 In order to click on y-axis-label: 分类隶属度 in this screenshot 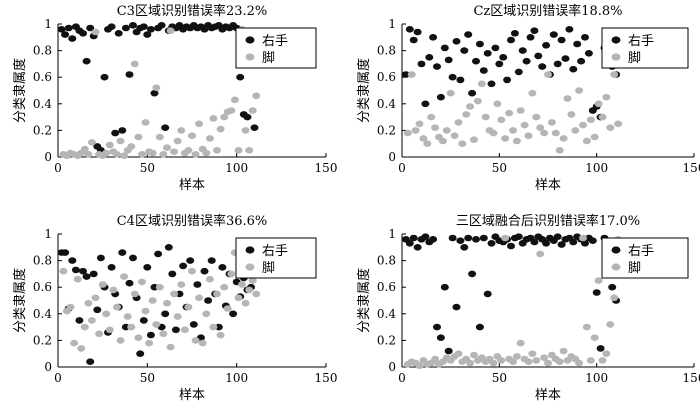, I will do `click(20, 300)`.